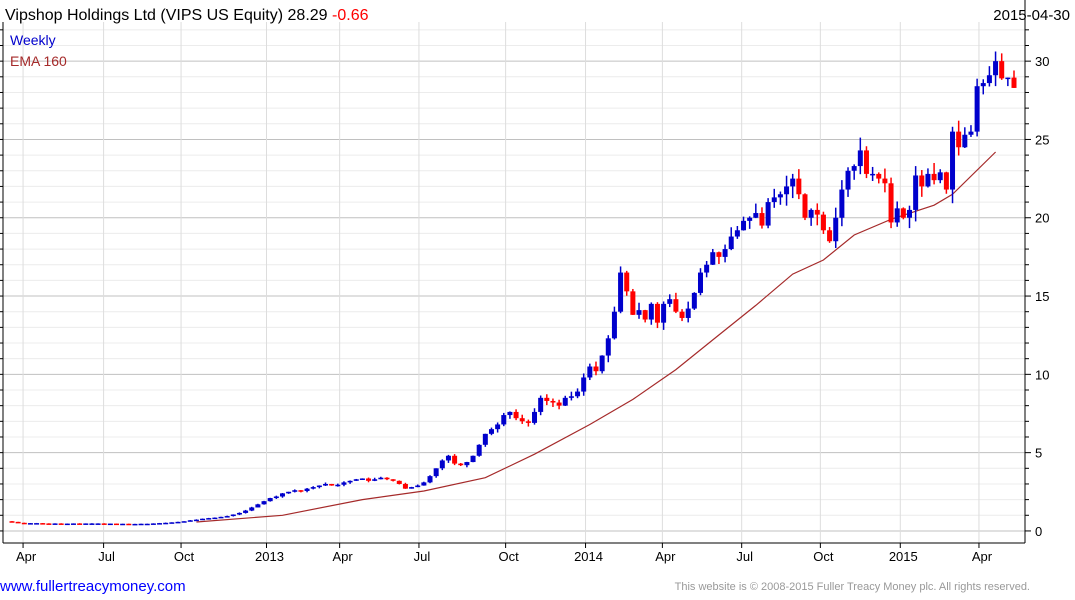 Image resolution: width=1075 pixels, height=600 pixels. Describe the element at coordinates (903, 556) in the screenshot. I see `x-tick-label: 2015` at that location.